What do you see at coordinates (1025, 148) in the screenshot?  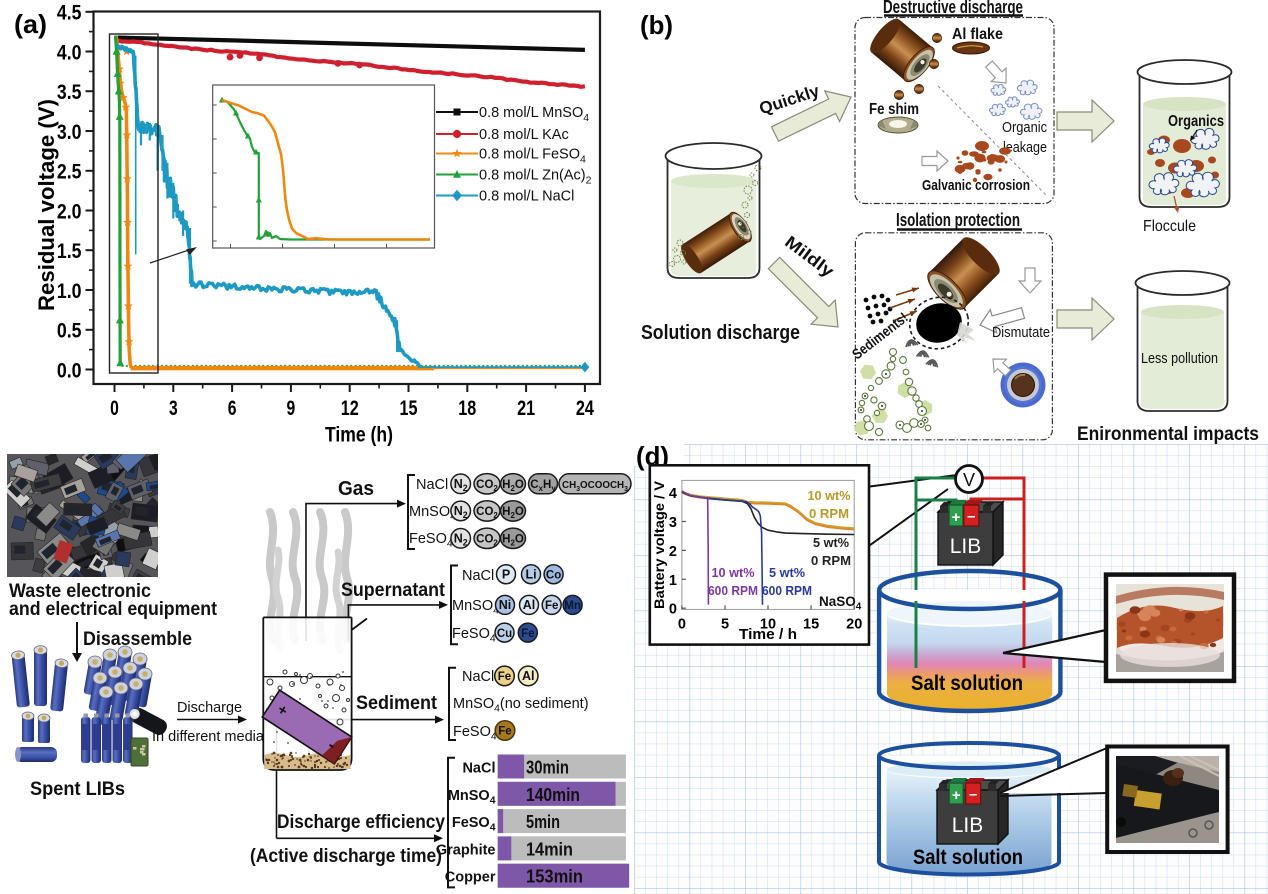 I see `svg-text: leakage` at bounding box center [1025, 148].